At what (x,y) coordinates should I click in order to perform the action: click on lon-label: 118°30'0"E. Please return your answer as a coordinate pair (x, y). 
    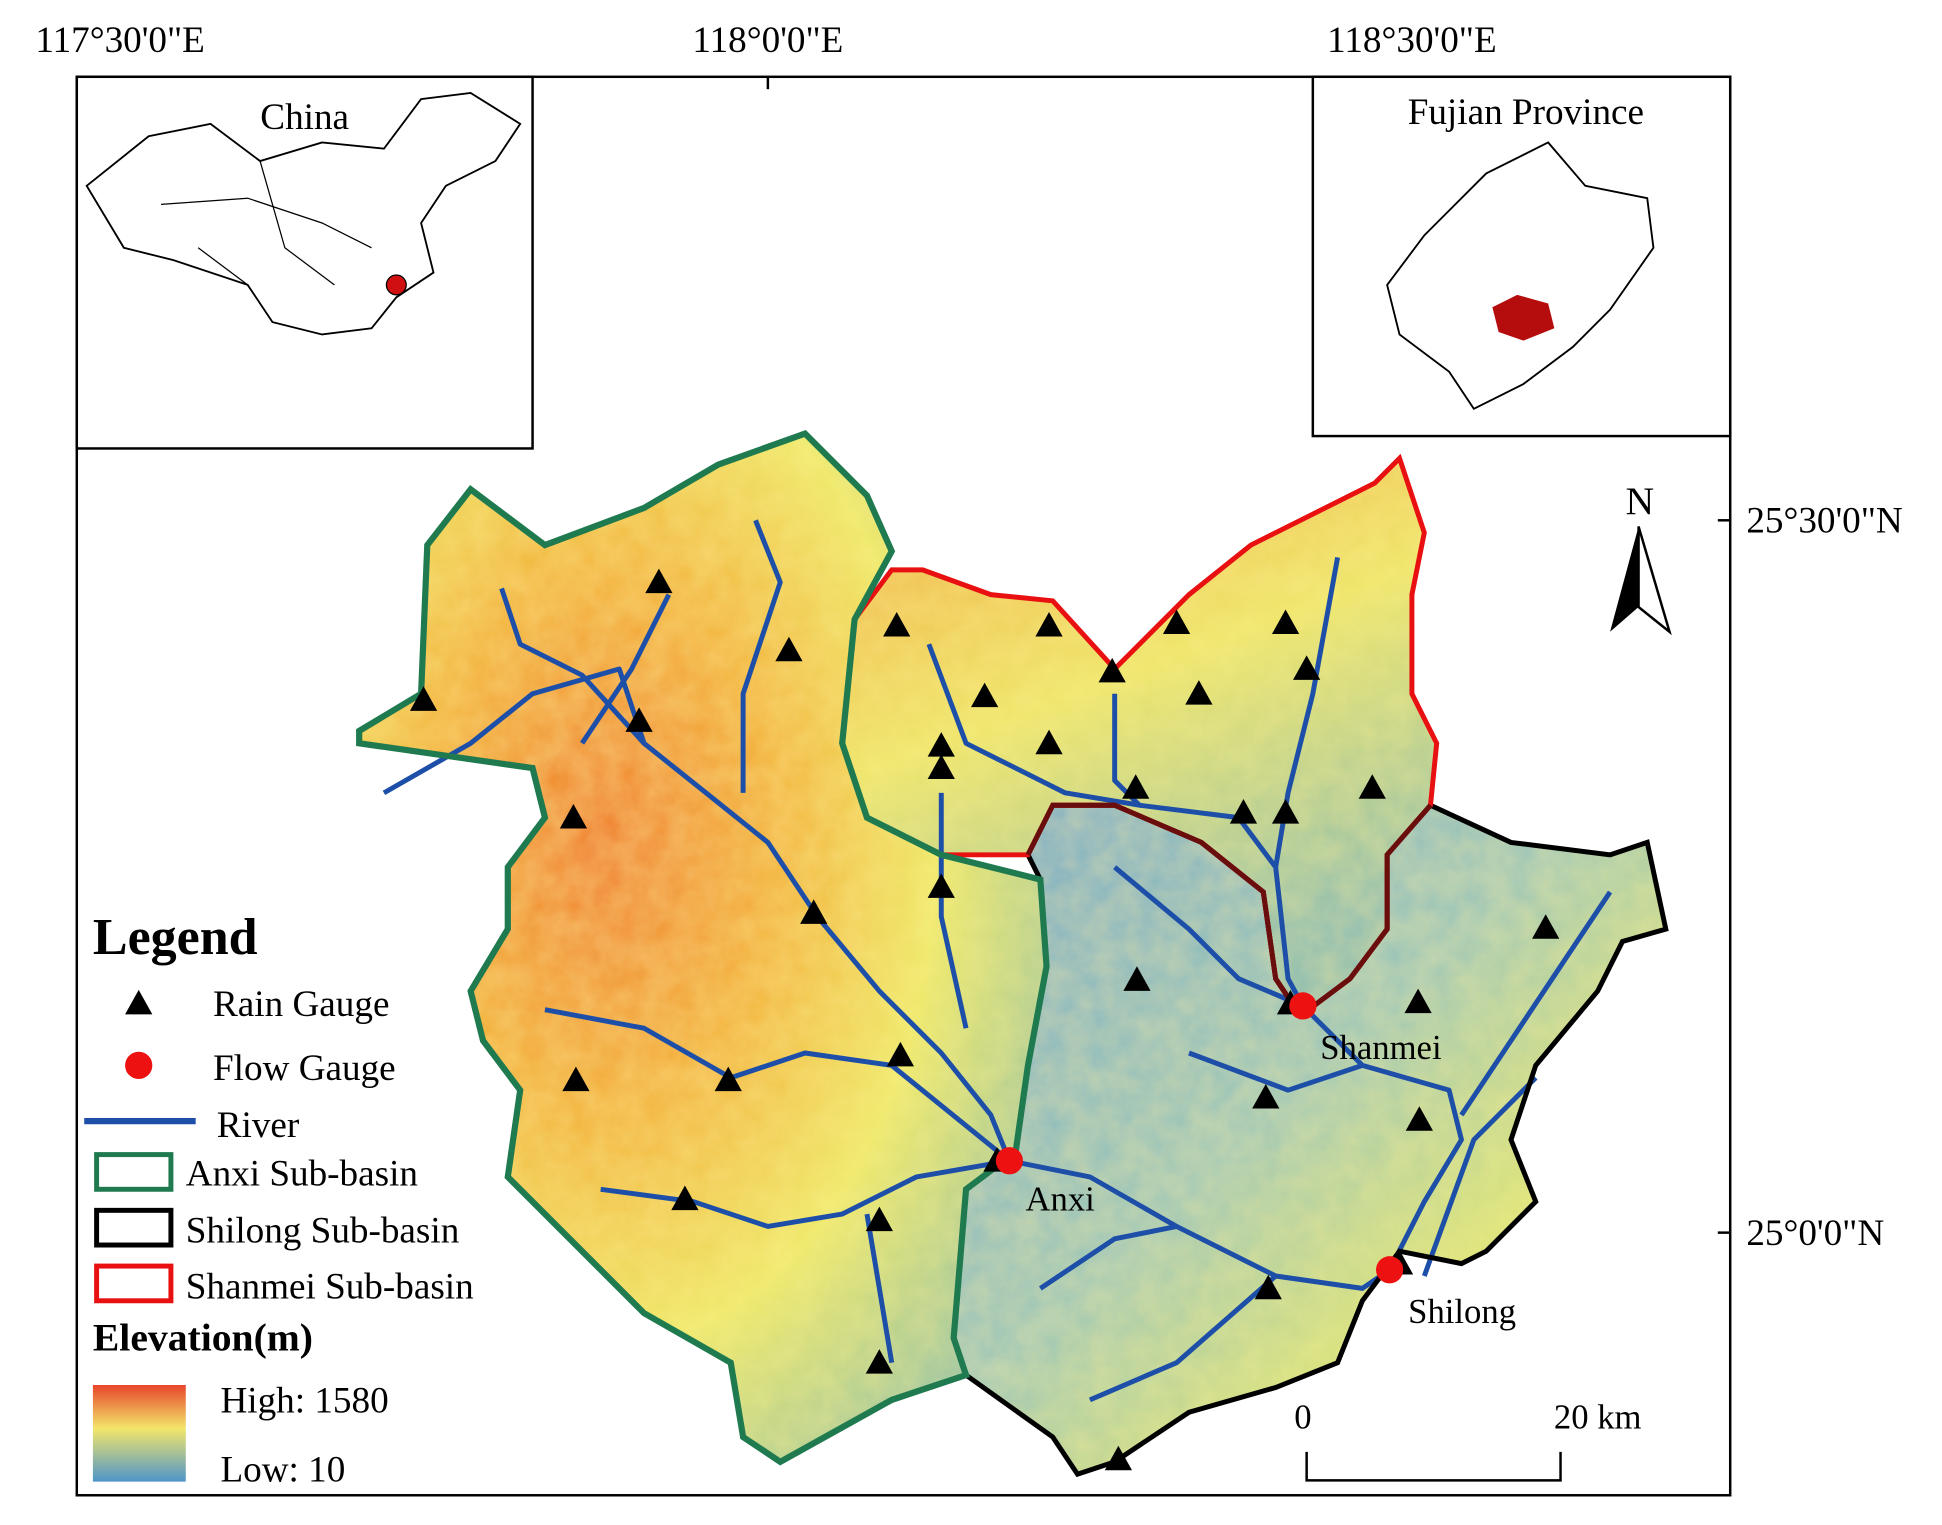
    Looking at the image, I should click on (1411, 40).